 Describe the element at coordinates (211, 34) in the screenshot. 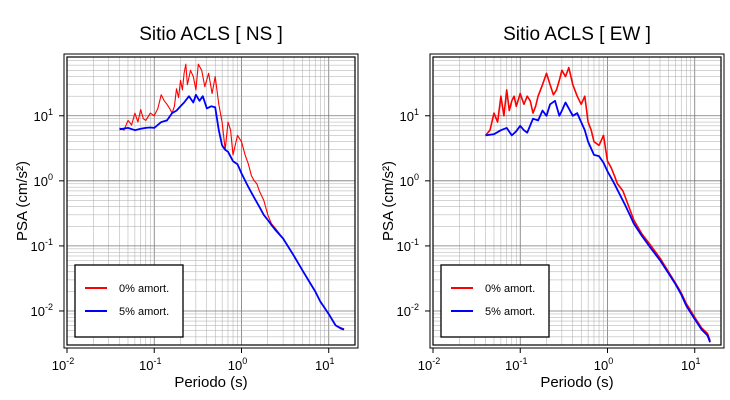

I see `chart-title: Sitio ACLS [ NS ]` at that location.